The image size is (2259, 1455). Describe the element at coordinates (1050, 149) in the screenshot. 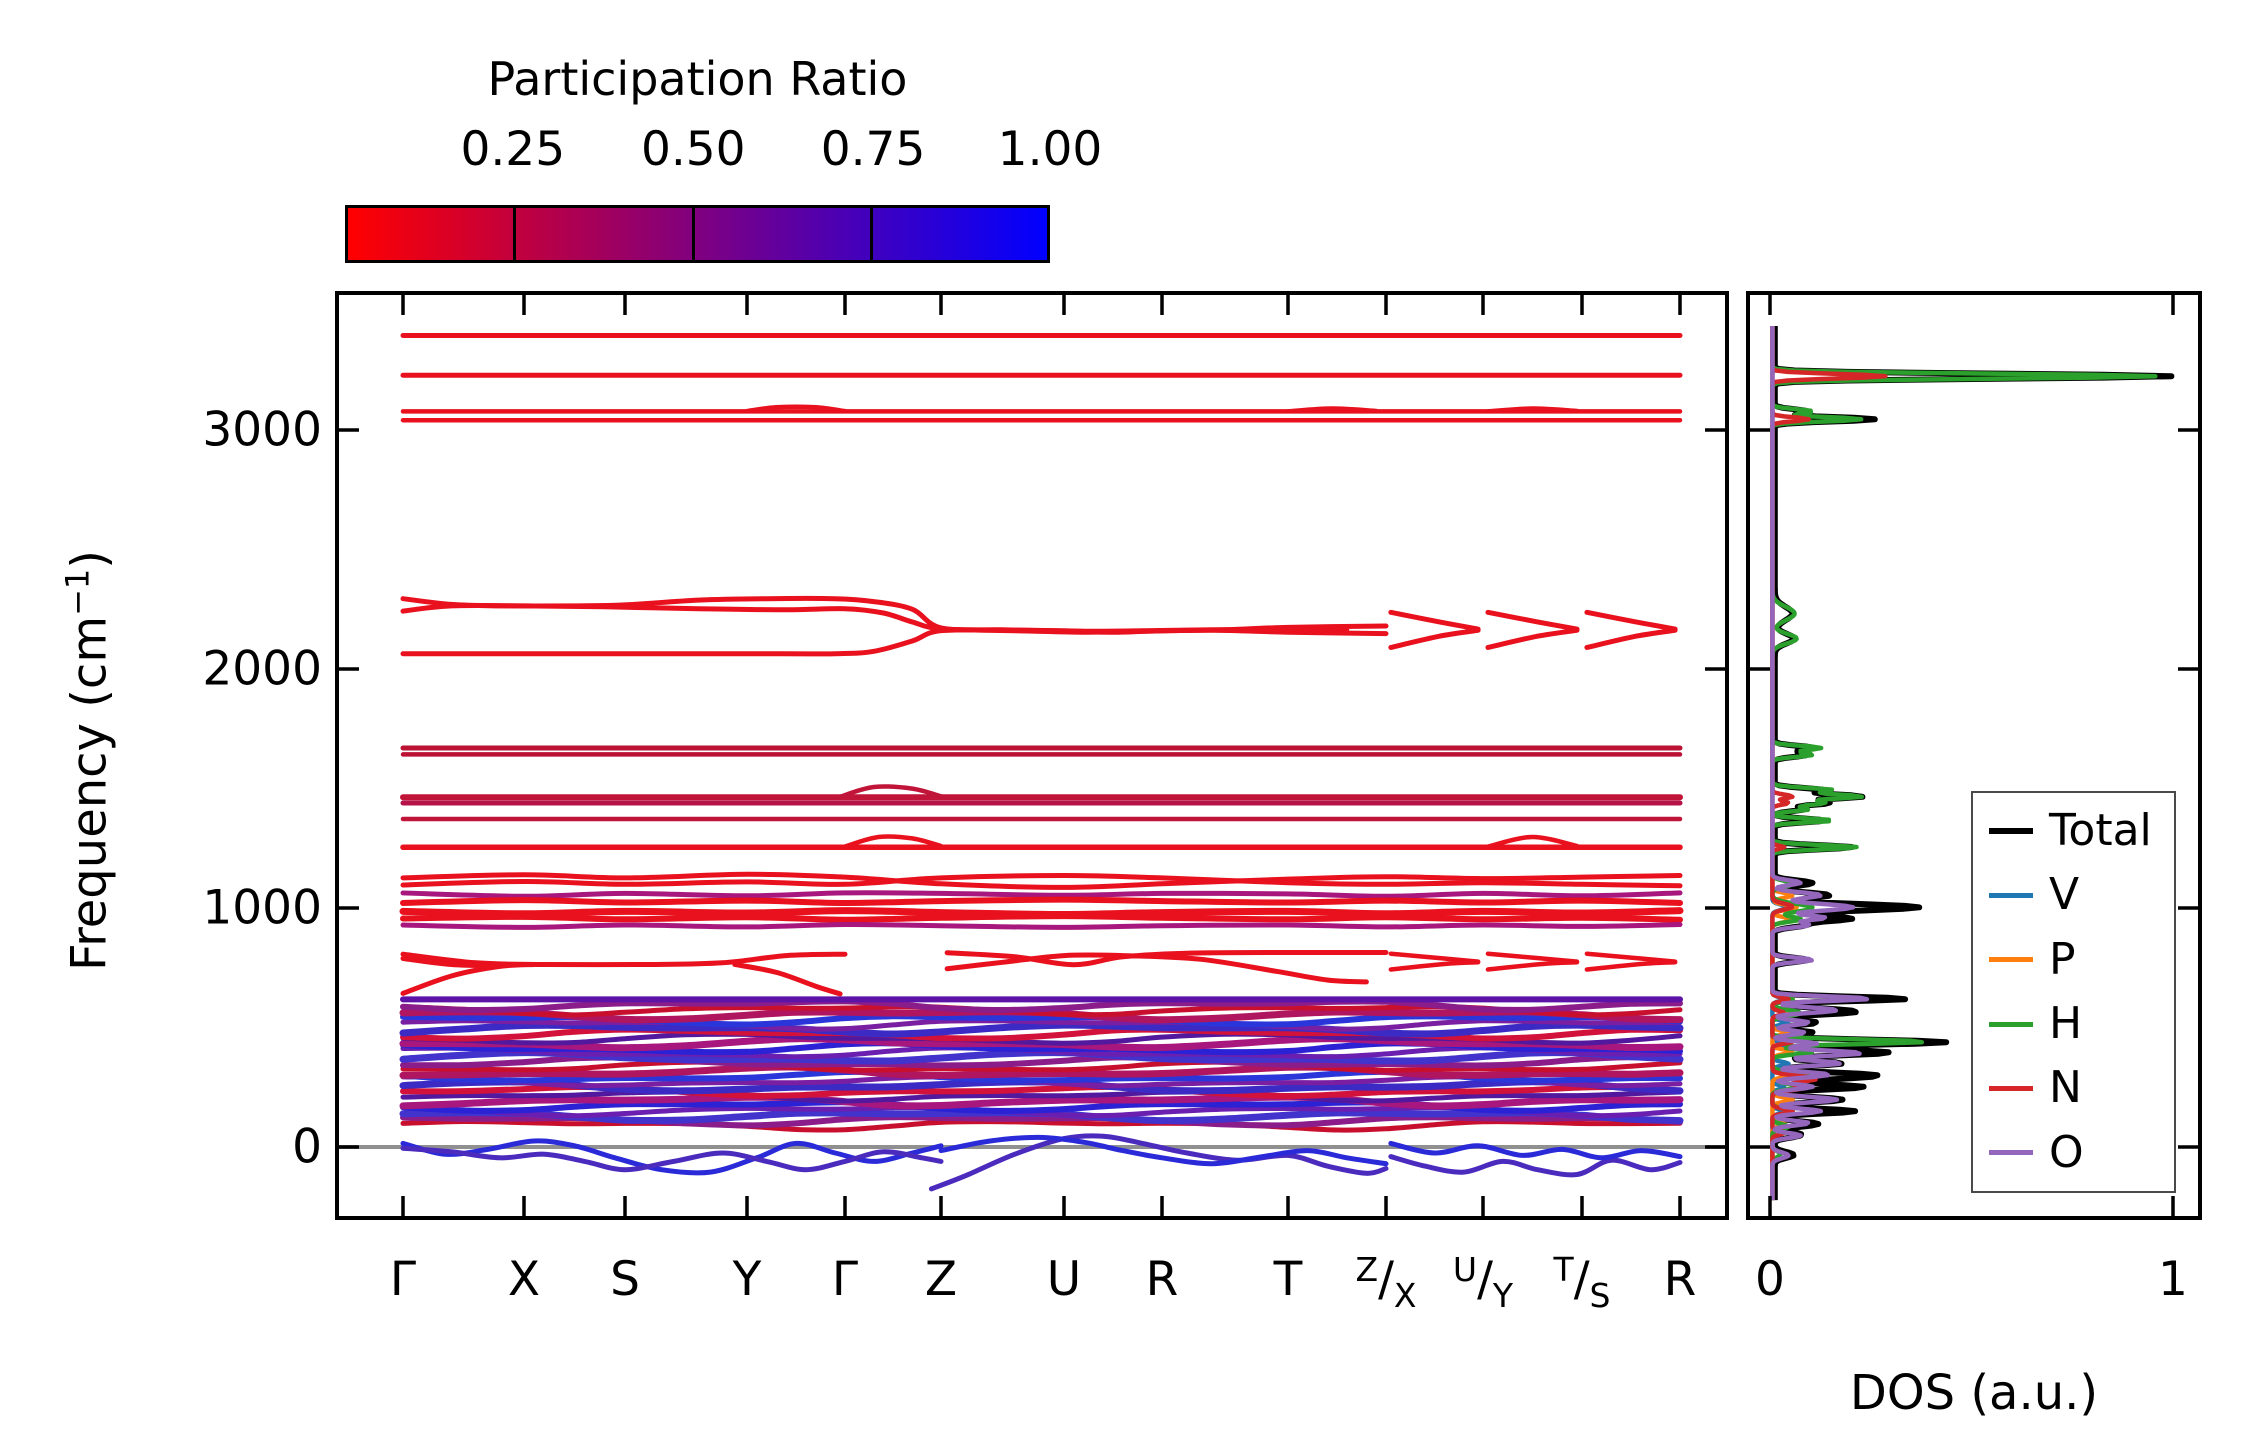

I see `colorbar-tick-label: 1.00` at that location.